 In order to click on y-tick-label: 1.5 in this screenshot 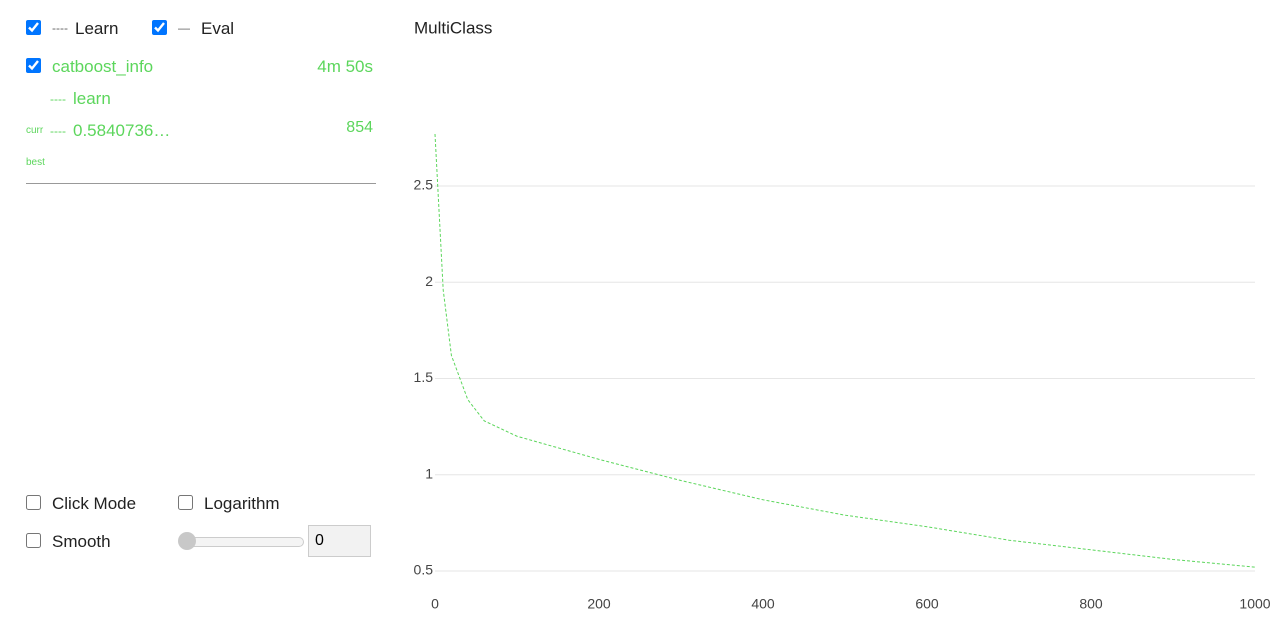, I will do `click(424, 377)`.